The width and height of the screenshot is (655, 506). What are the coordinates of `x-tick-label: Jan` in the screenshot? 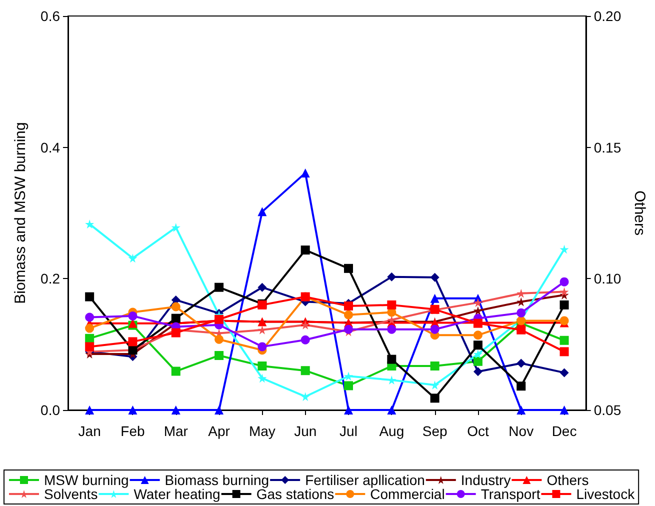 It's located at (89, 431).